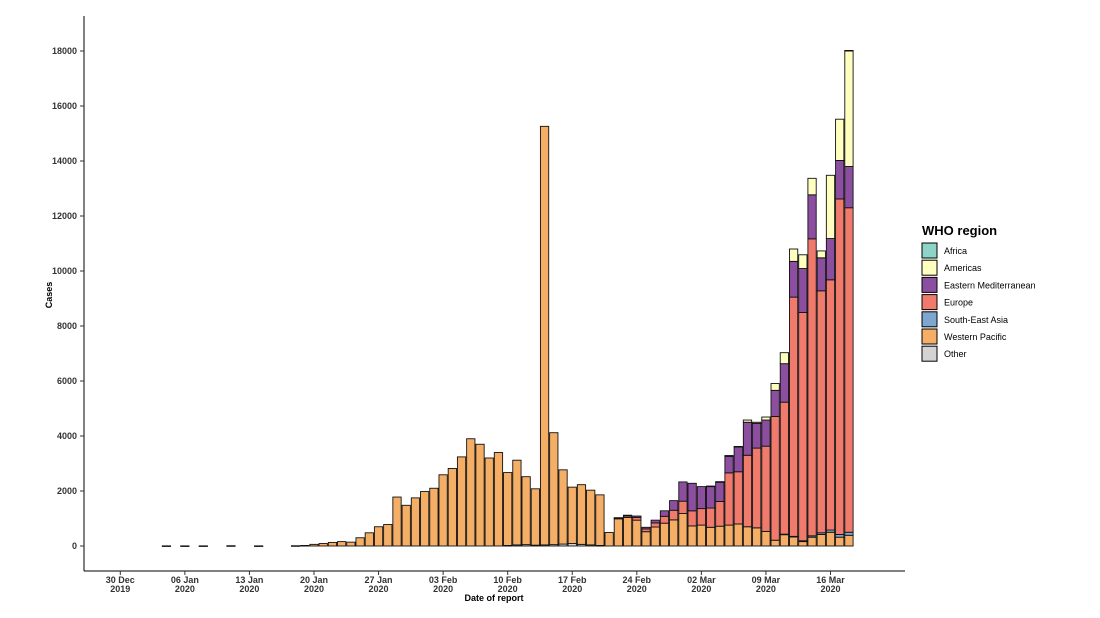  What do you see at coordinates (507, 580) in the screenshot?
I see `x-tick-label: 10 Feb` at bounding box center [507, 580].